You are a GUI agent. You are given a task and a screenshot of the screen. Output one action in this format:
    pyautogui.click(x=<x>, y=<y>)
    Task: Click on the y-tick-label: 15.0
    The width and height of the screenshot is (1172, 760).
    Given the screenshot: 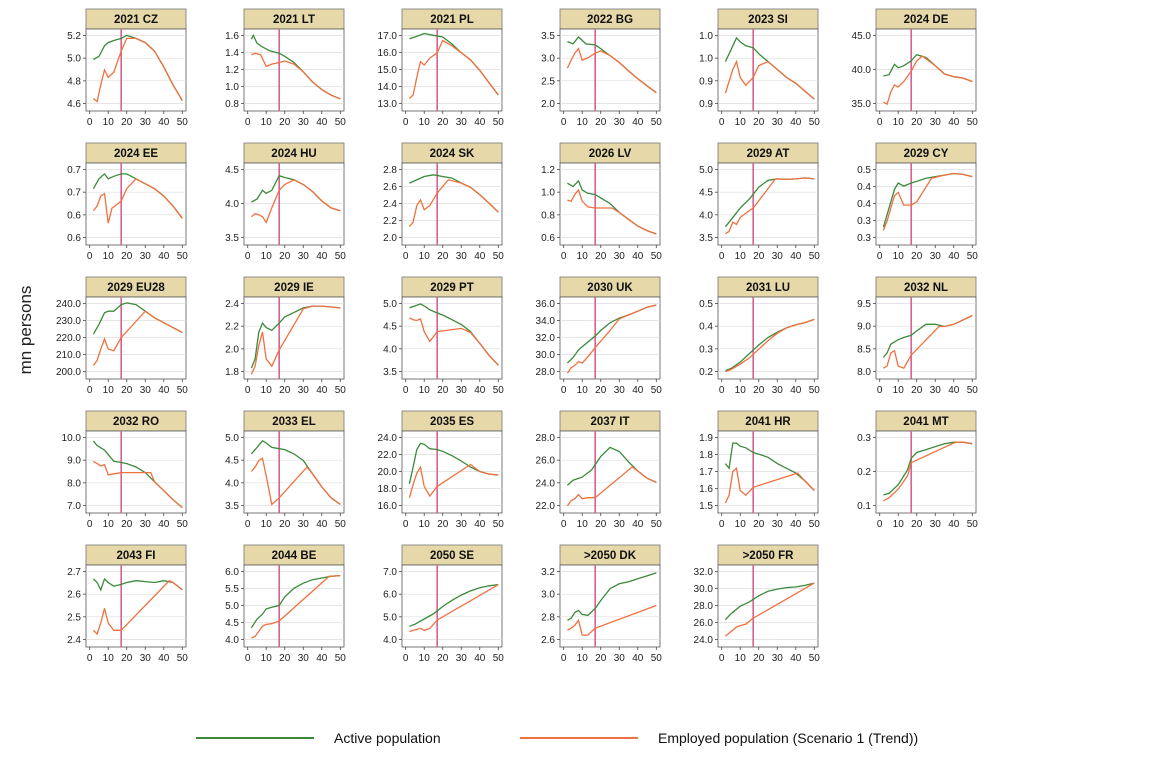 What is the action you would take?
    pyautogui.click(x=388, y=70)
    